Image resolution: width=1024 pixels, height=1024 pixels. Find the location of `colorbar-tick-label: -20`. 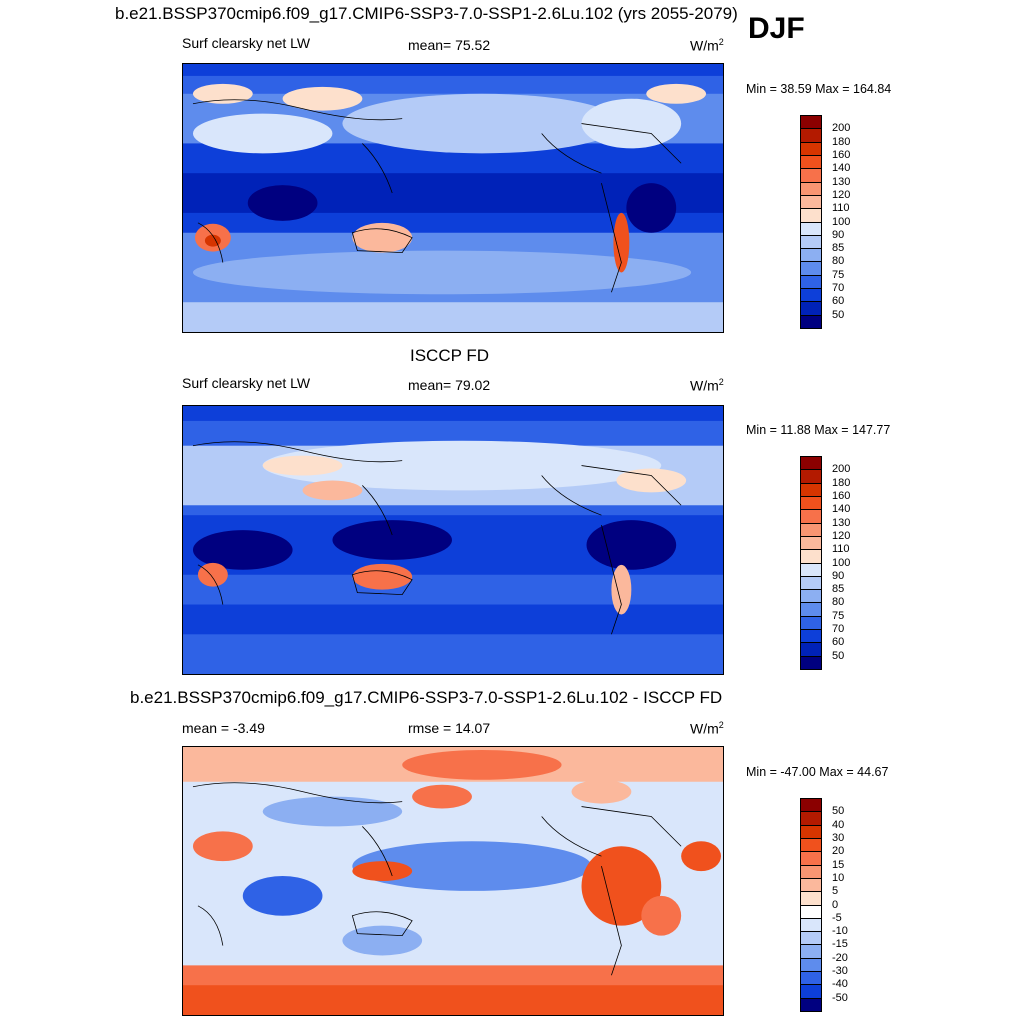

colorbar-tick-label: -20 is located at coordinates (840, 957).